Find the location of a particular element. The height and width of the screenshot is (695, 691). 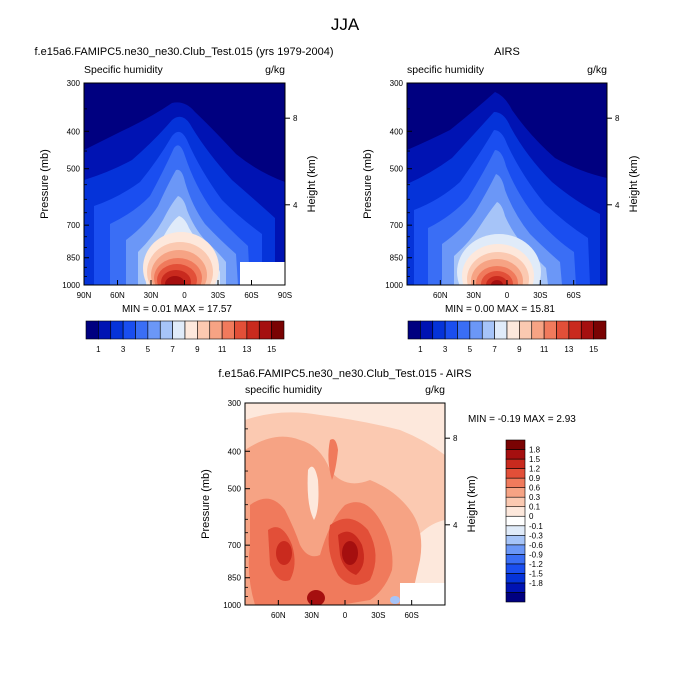

y2-tick-label: 4 is located at coordinates (295, 205).